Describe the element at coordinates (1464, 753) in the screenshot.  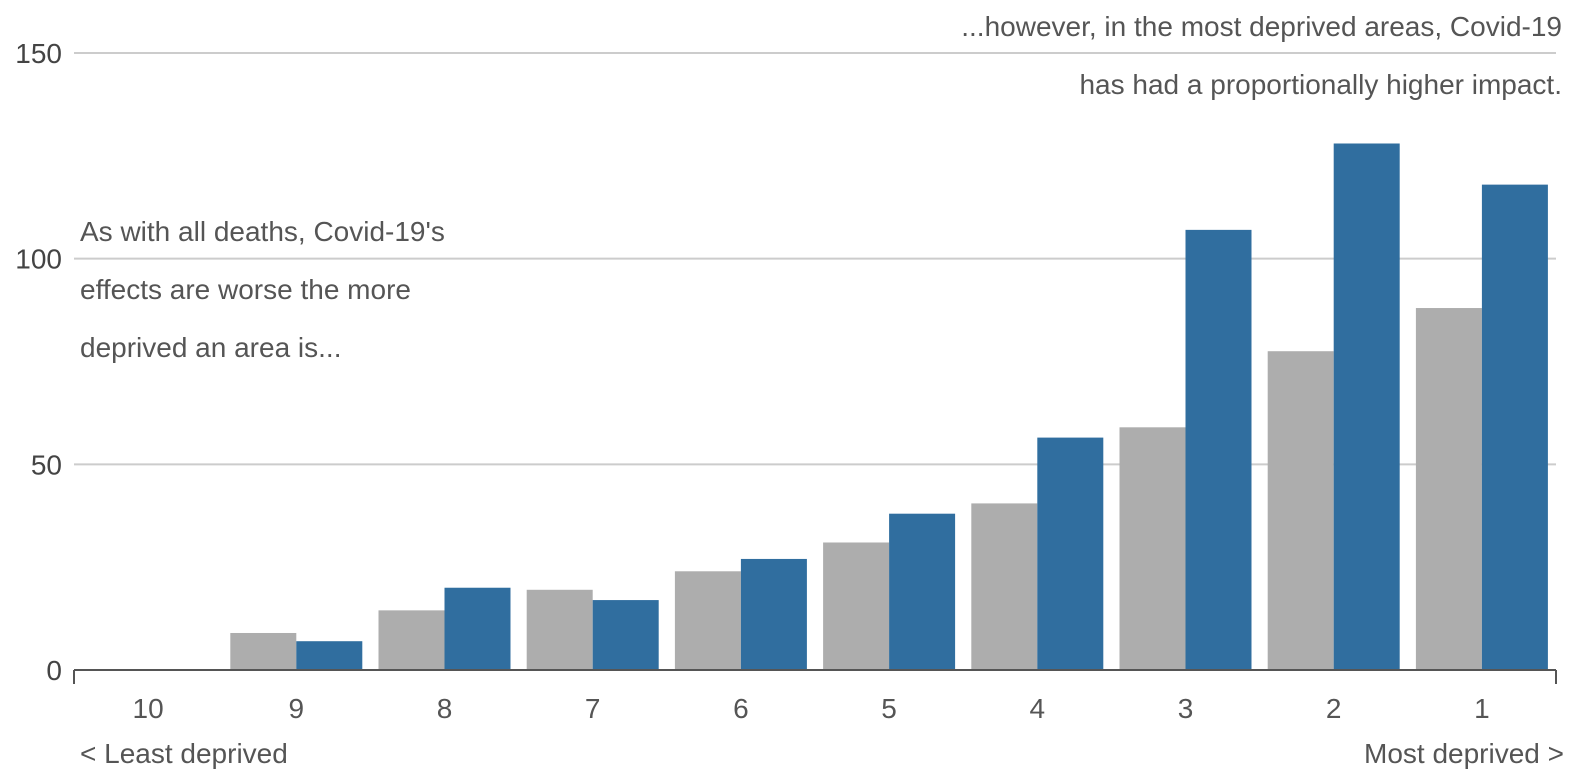
I see `most-deprived-label: Most deprived >` at that location.